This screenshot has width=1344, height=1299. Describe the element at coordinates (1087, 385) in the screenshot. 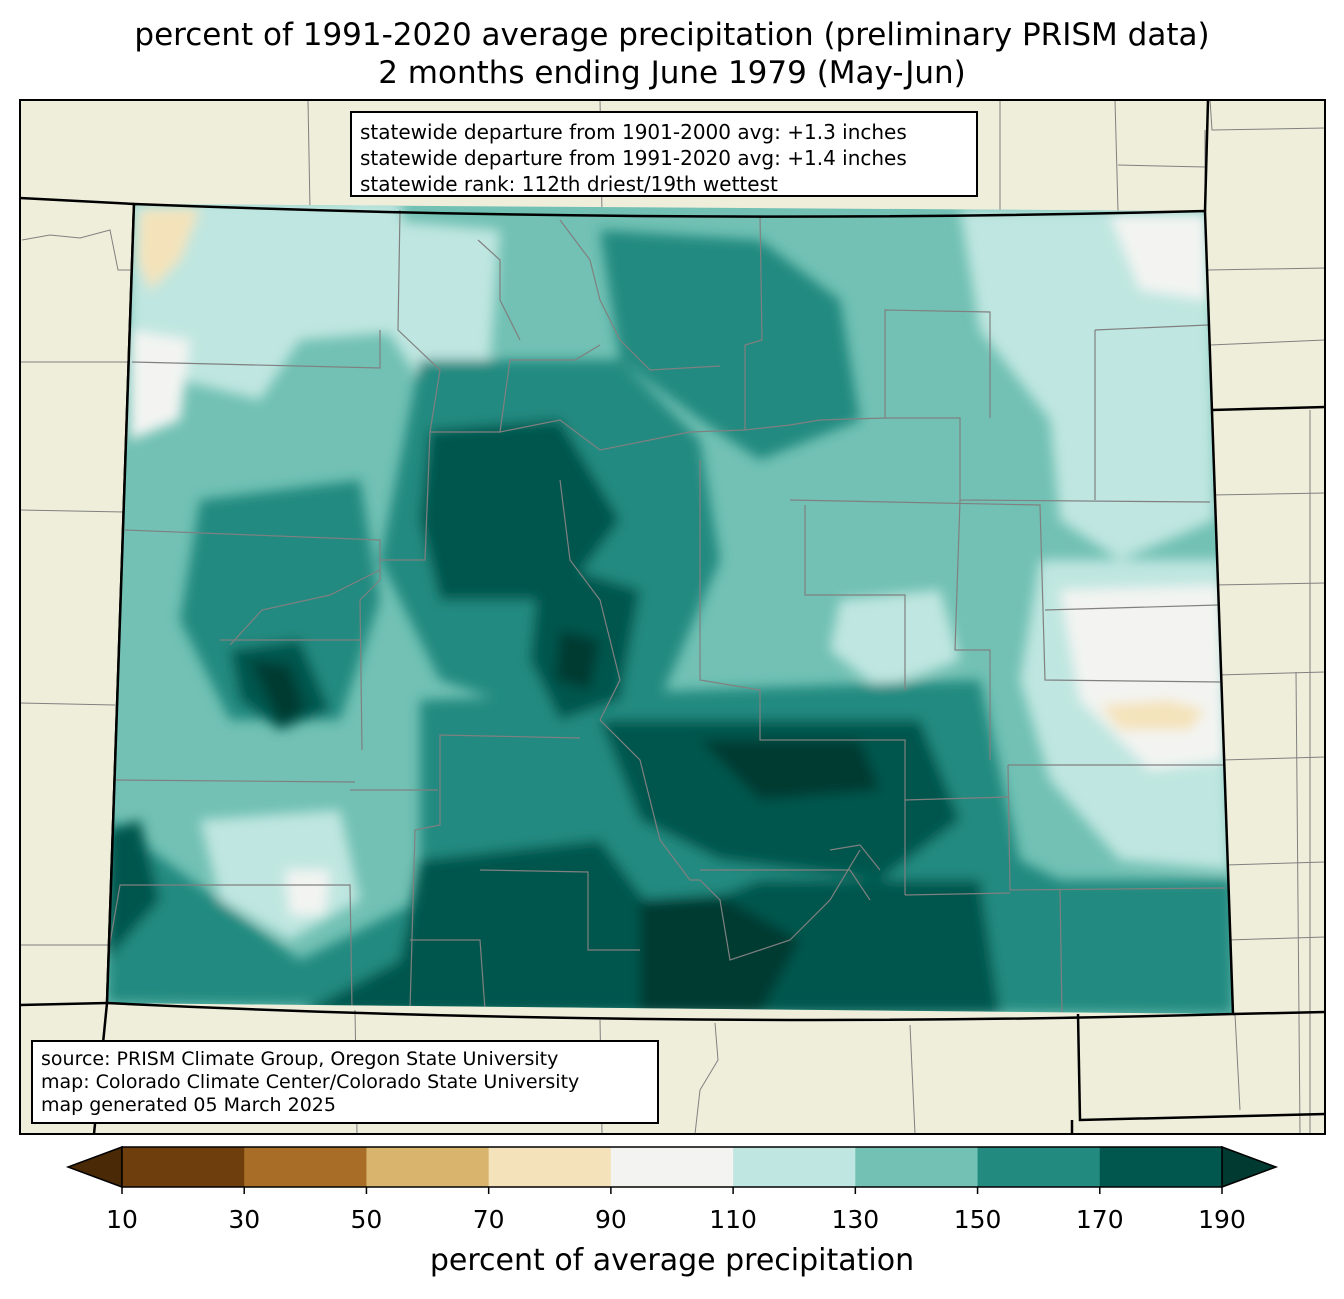

I see `field-110-130-ne` at that location.